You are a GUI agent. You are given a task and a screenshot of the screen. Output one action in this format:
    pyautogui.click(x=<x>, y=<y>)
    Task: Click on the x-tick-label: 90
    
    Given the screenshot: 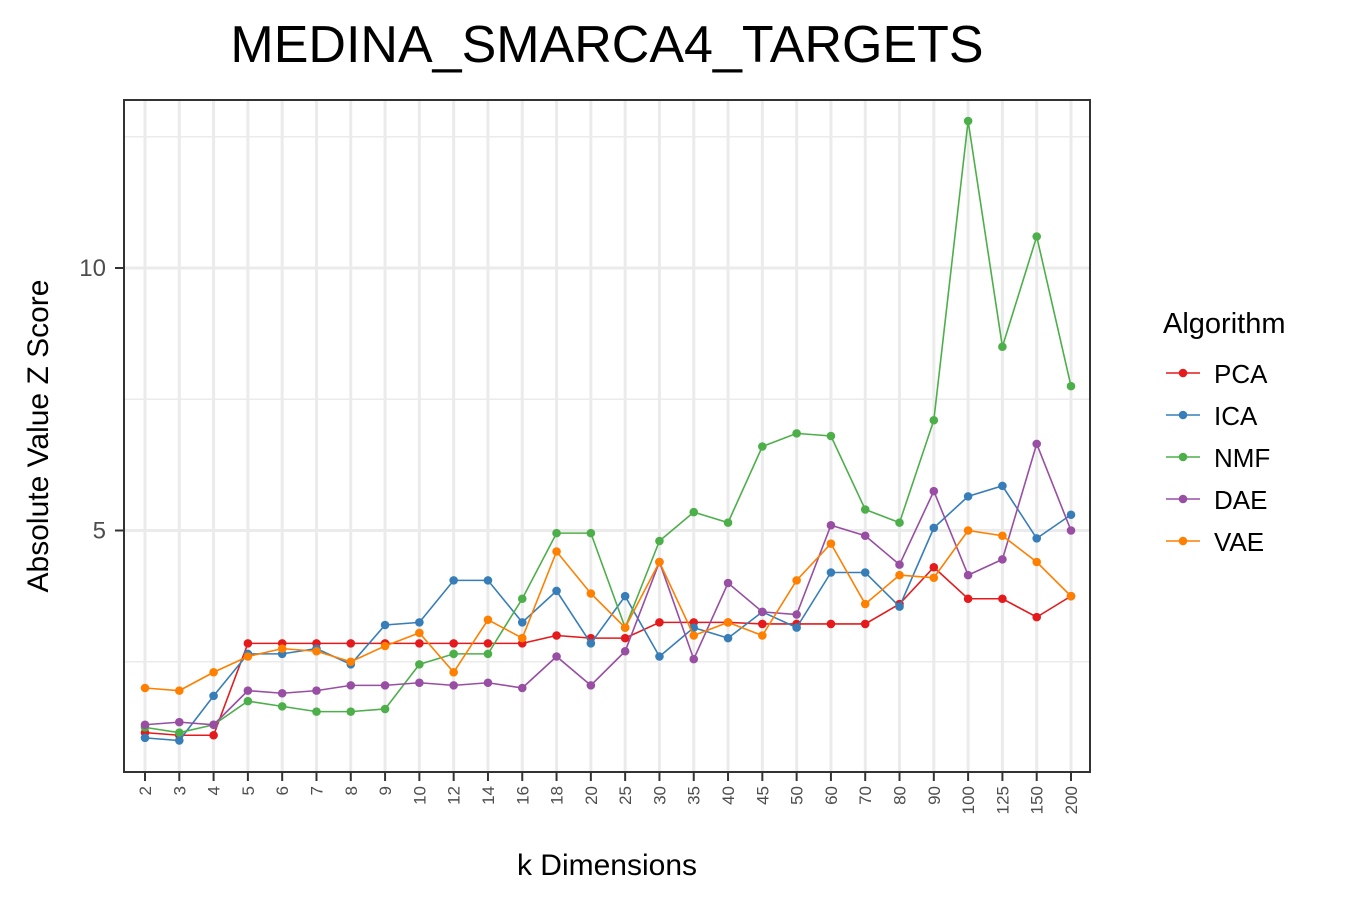 What is the action you would take?
    pyautogui.click(x=934, y=795)
    